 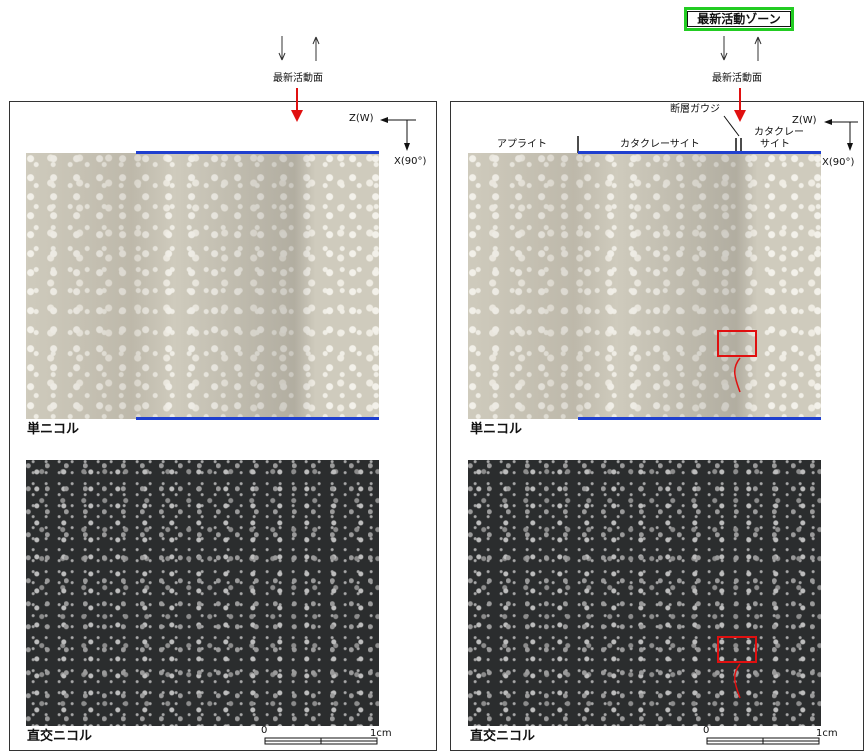 What do you see at coordinates (775, 144) in the screenshot?
I see `cataclasite-right-label-line2: サイト` at bounding box center [775, 144].